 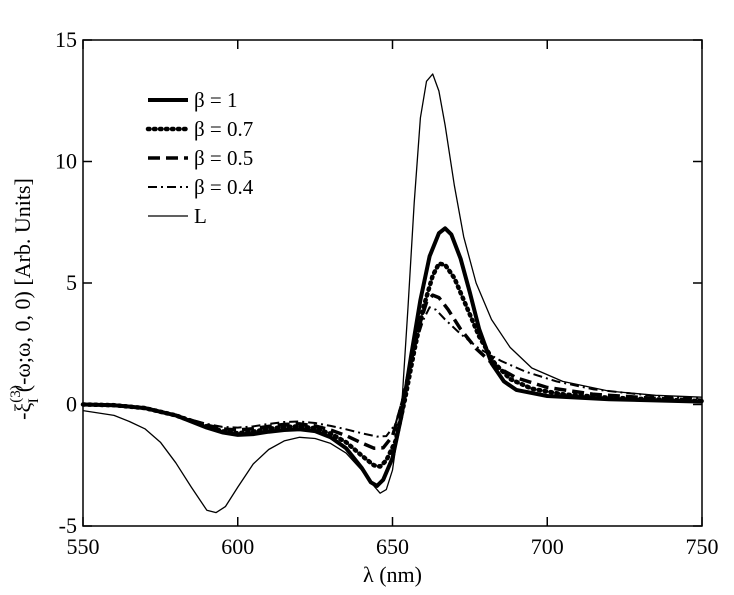 I want to click on x-tick-label-3: 700, so click(x=547, y=546).